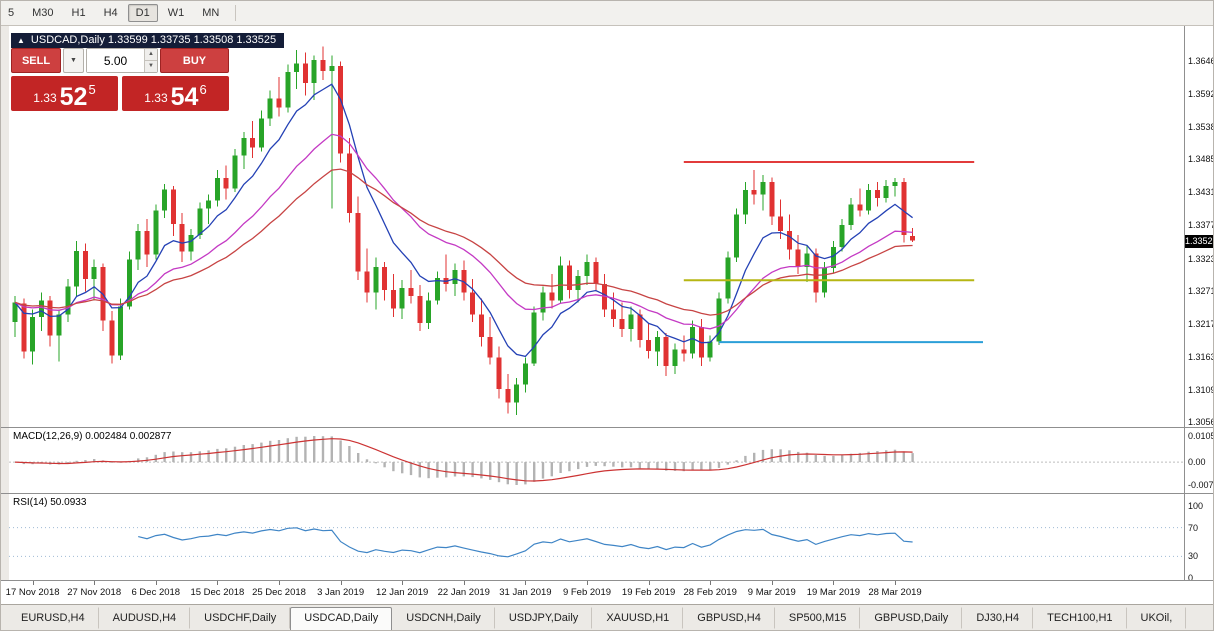 This screenshot has width=1214, height=631. I want to click on sell-price-button: 1.33 52 5, so click(64, 93).